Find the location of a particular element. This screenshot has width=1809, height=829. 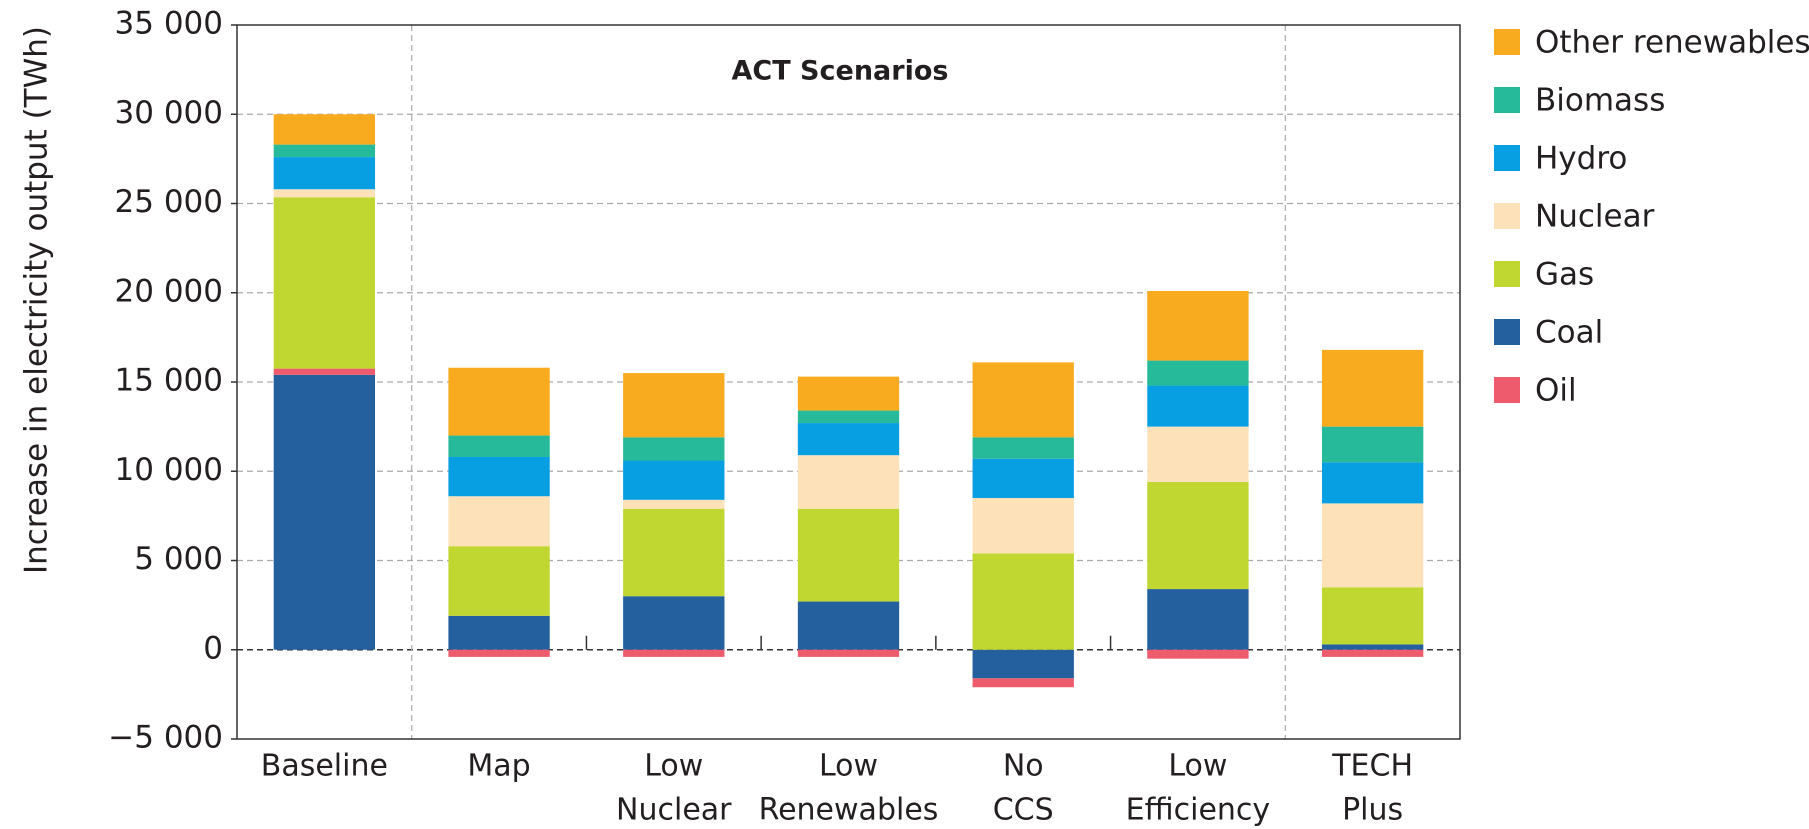

y-tick-label: 15 000 is located at coordinates (169, 381).